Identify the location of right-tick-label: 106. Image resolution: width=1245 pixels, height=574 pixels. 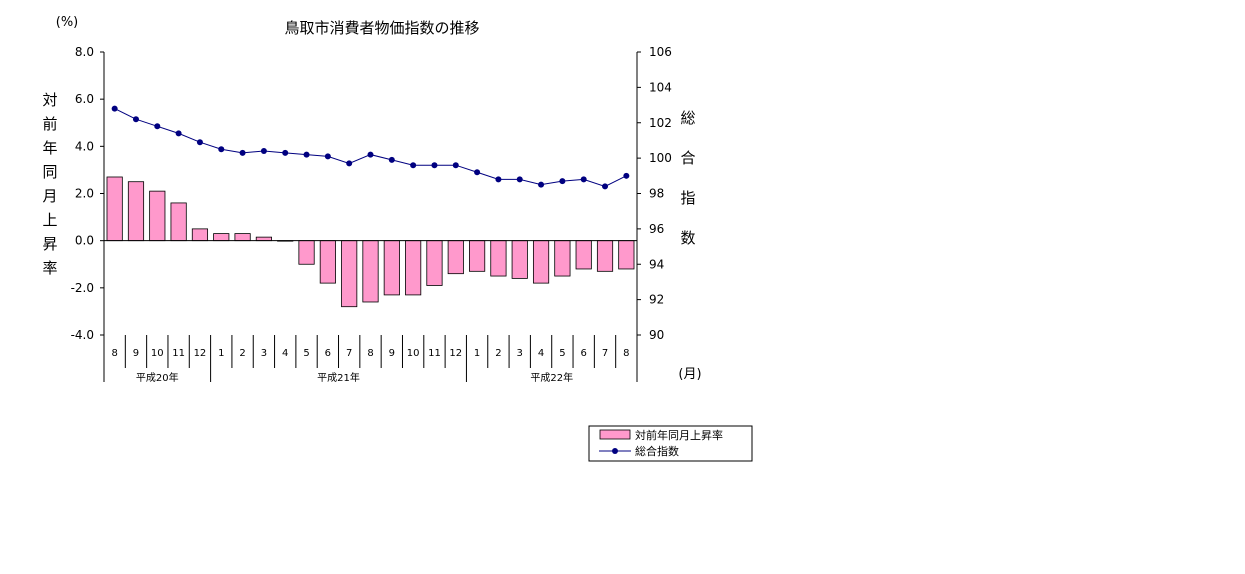
(660, 52).